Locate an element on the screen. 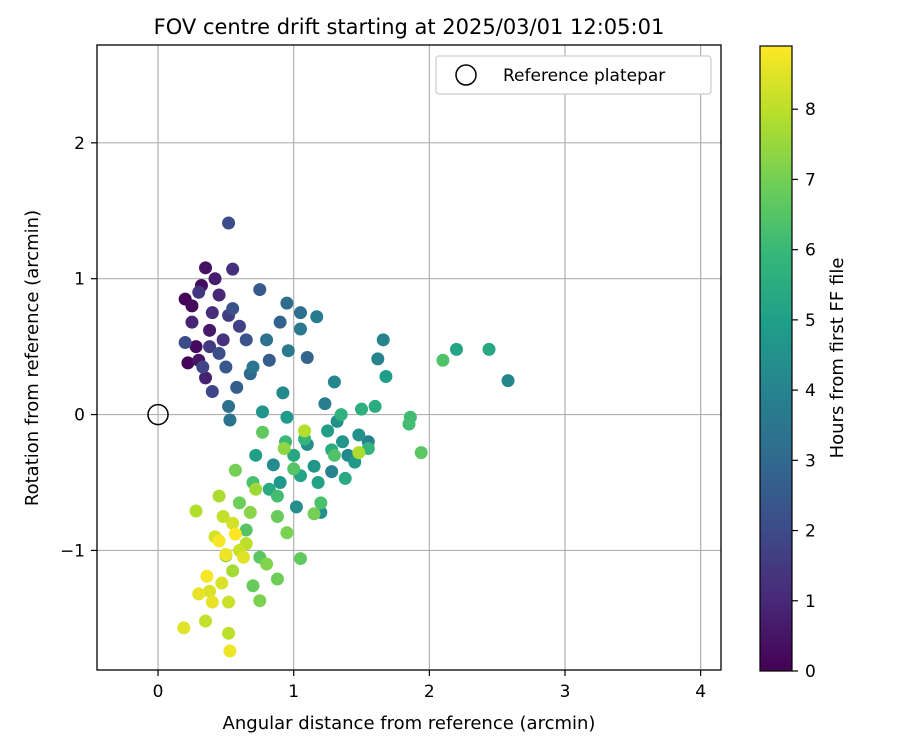  colorbar-label: Hours from first FF file is located at coordinates (837, 358).